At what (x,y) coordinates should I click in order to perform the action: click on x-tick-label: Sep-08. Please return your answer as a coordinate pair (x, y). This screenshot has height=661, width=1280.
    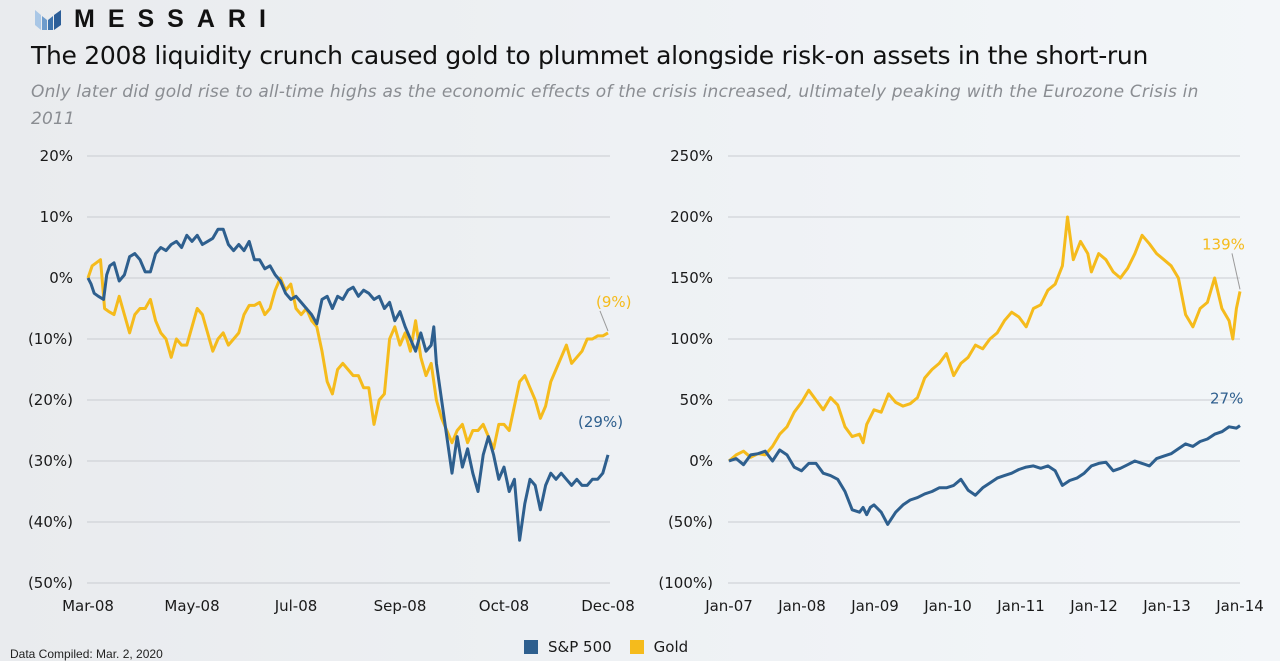
    Looking at the image, I should click on (400, 606).